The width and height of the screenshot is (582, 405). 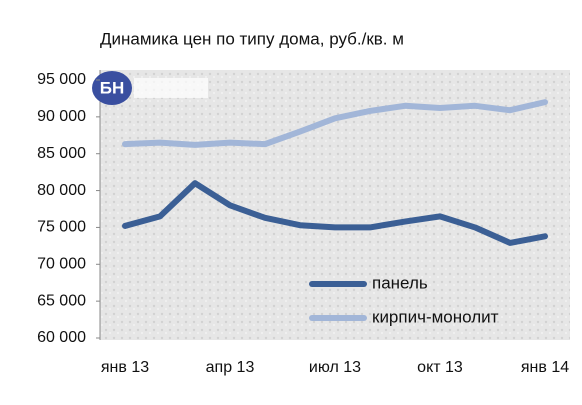 I want to click on y-tick-label: 85 000, so click(x=61, y=153).